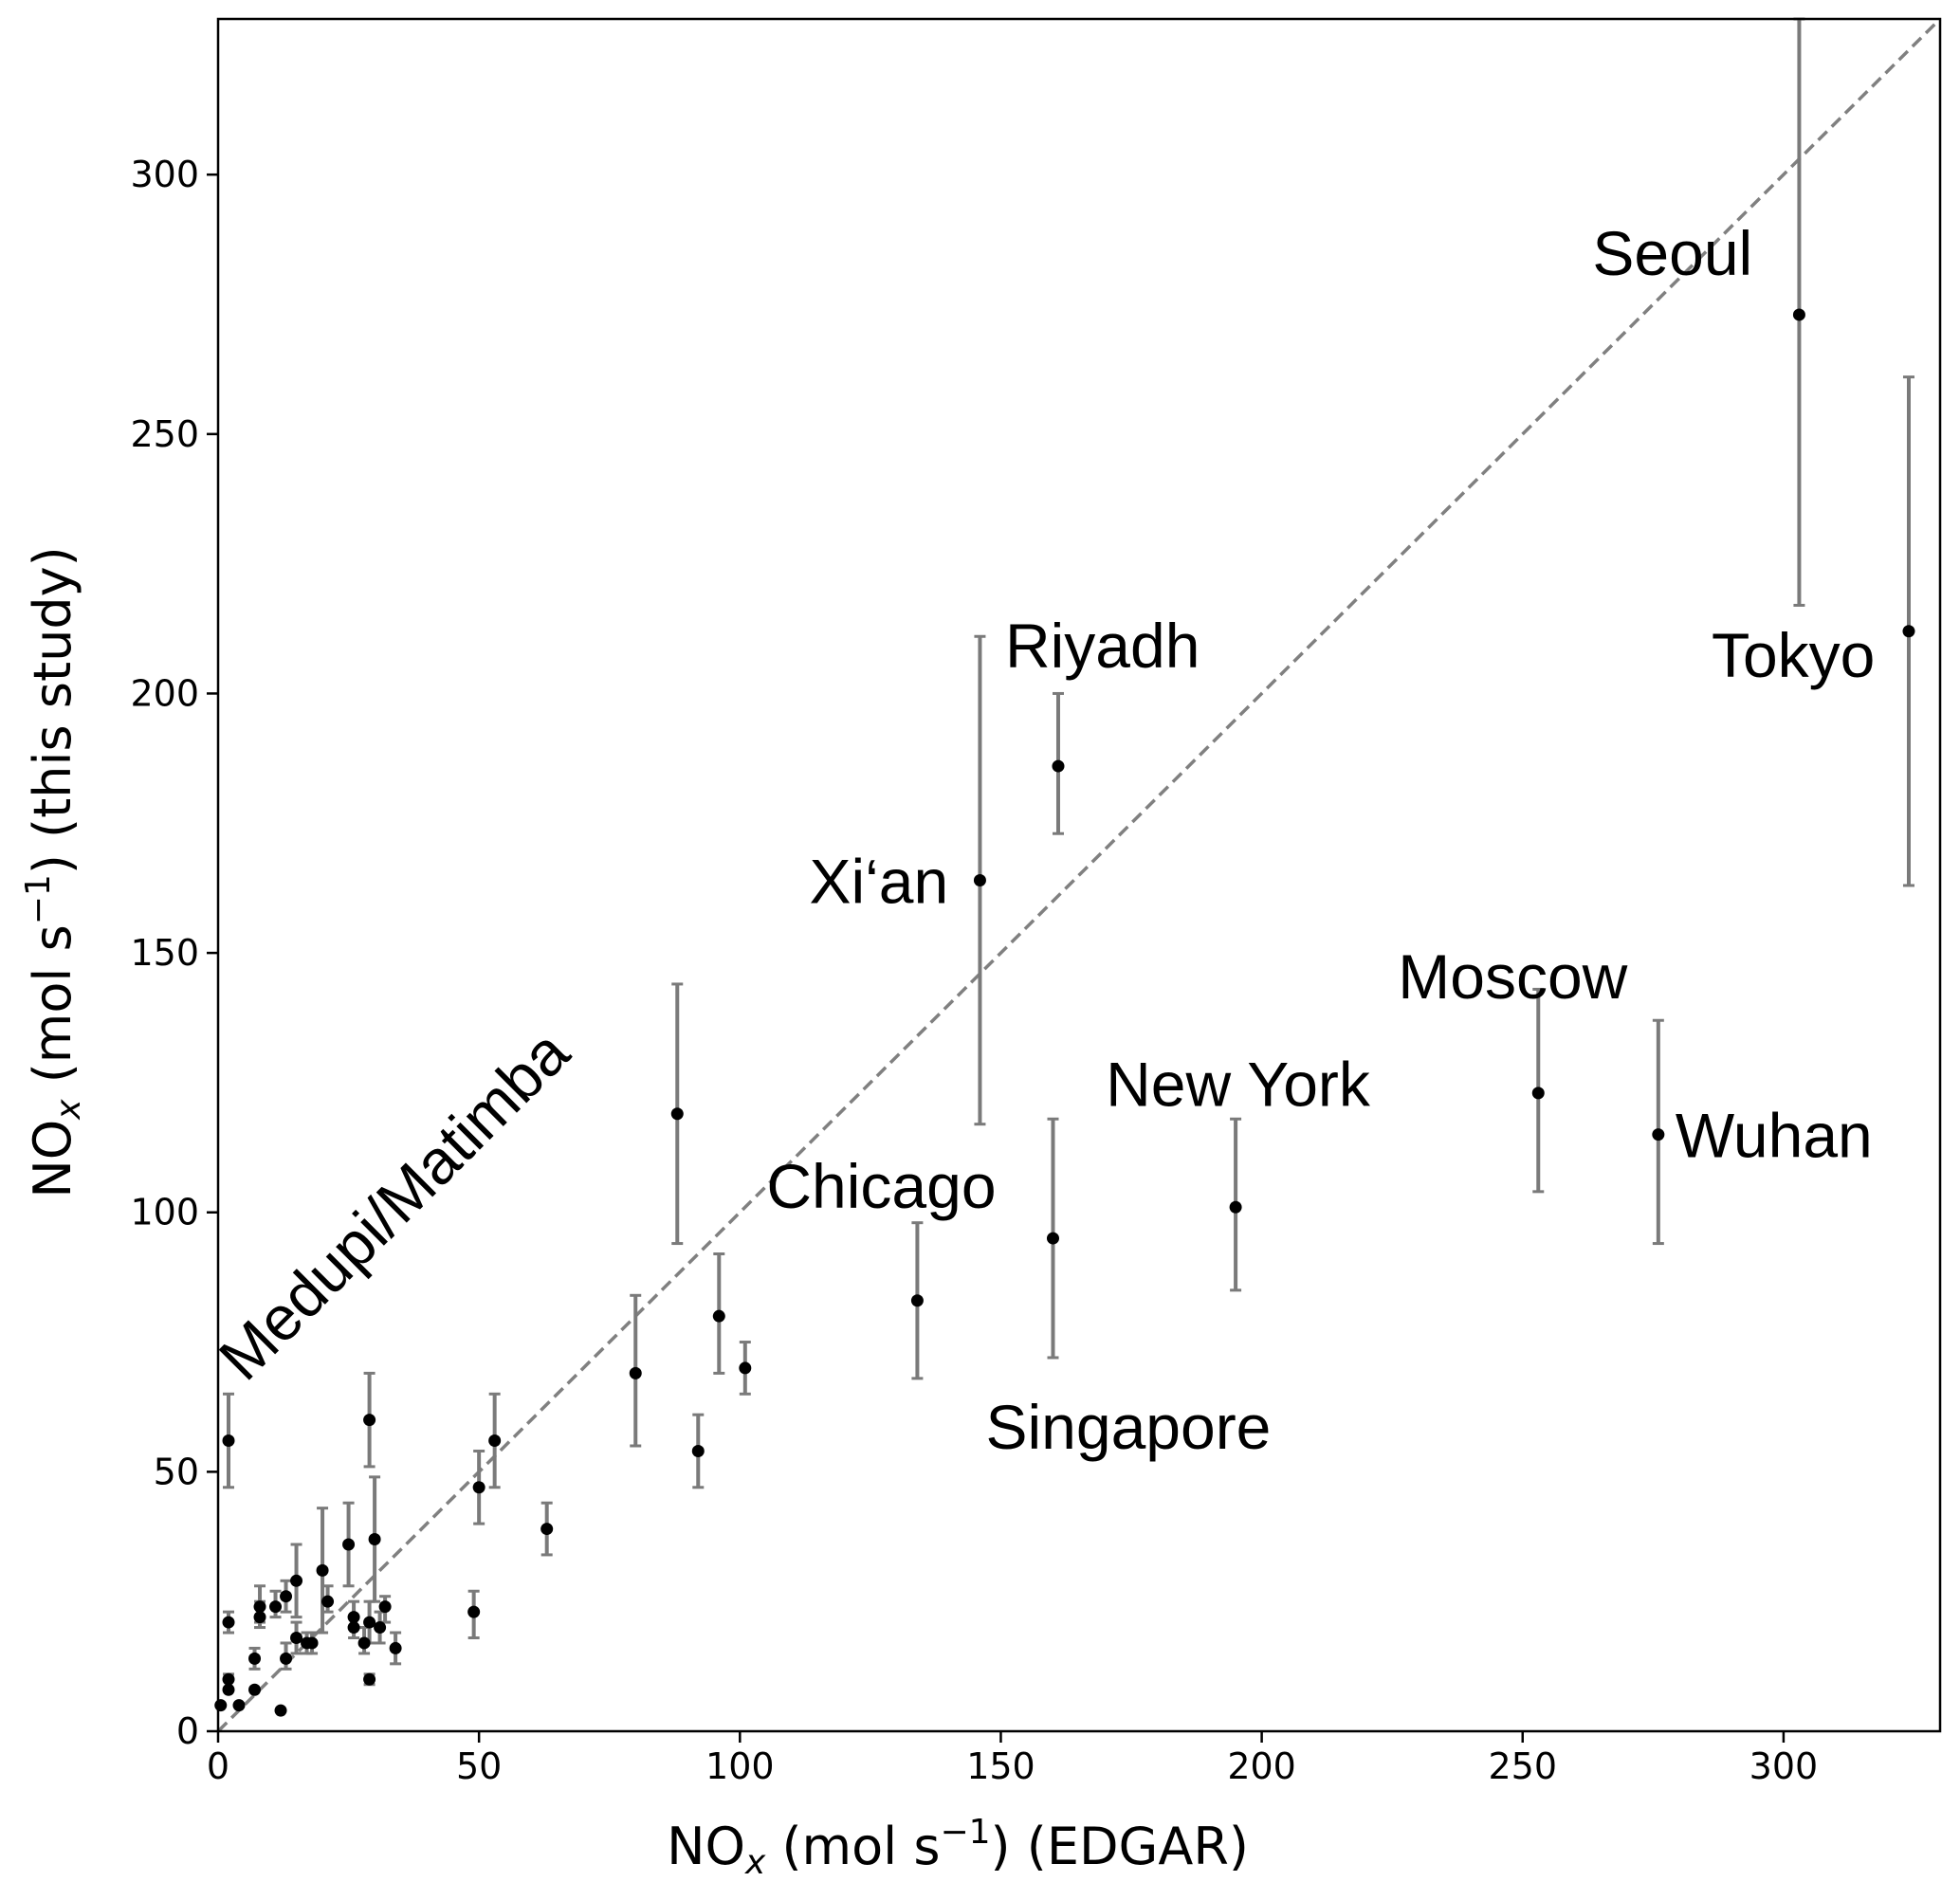 The height and width of the screenshot is (1900, 1960). Describe the element at coordinates (394, 1205) in the screenshot. I see `city-label-medupi-matimba: Medupi/Matimba` at that location.